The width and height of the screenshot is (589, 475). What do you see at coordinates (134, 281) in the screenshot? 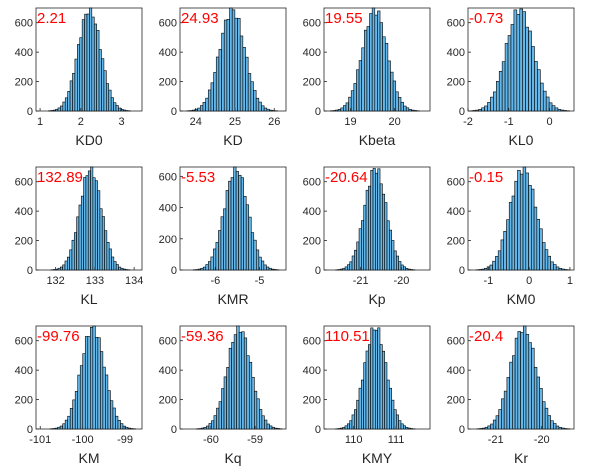
I see `x-tick-label: 134` at bounding box center [134, 281].